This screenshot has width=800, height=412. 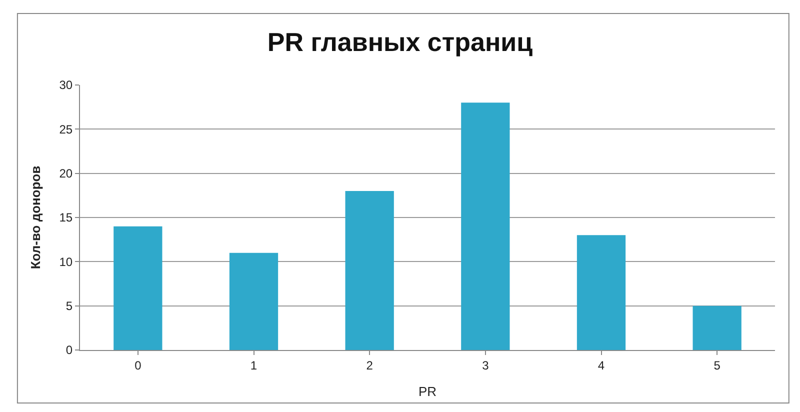 What do you see at coordinates (69, 350) in the screenshot?
I see `y-tick-label: 0` at bounding box center [69, 350].